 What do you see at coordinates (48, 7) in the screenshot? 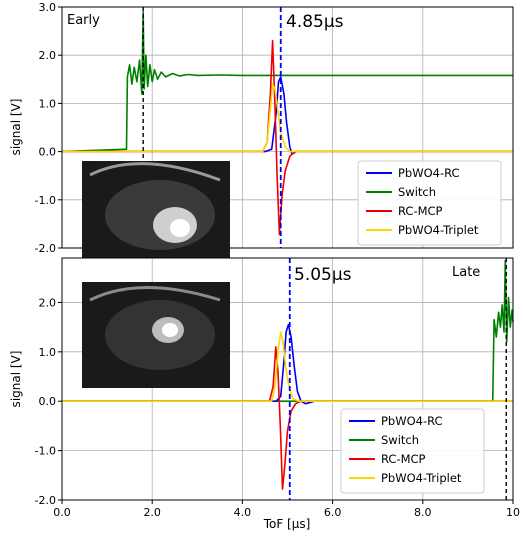
I see `y-tick-label: 3.0` at bounding box center [48, 7].